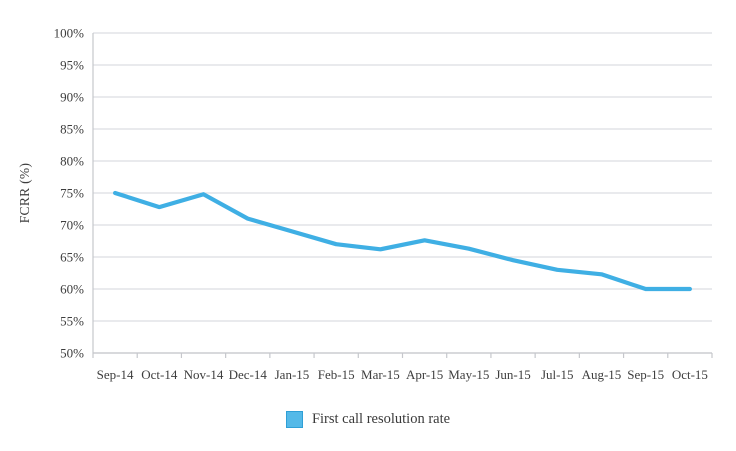 The width and height of the screenshot is (736, 451). I want to click on x-tick-label: Sep-15, so click(645, 374).